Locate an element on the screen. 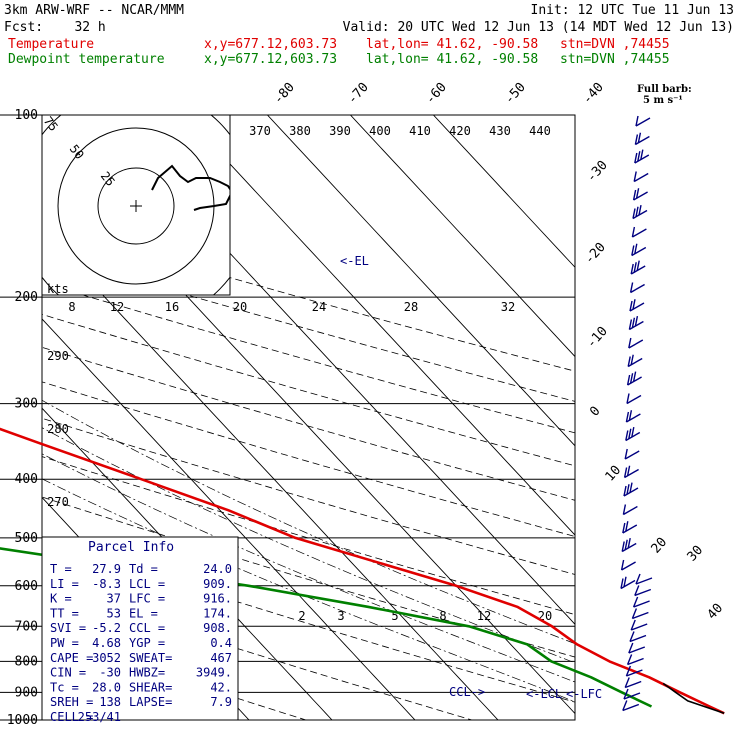 This screenshot has height=740, width=740. temp-station: stn=DVN ,74455 is located at coordinates (615, 44).